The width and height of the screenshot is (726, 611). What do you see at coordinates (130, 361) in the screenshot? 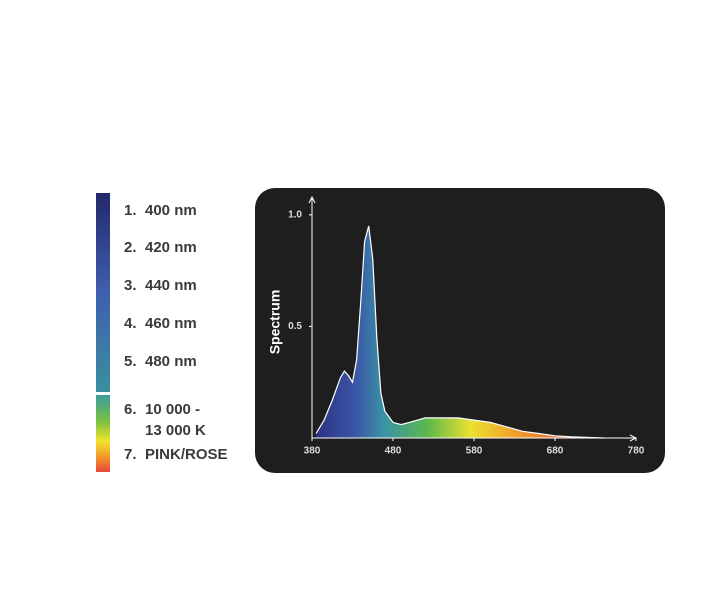
I see `legend-number: 5.` at bounding box center [130, 361].